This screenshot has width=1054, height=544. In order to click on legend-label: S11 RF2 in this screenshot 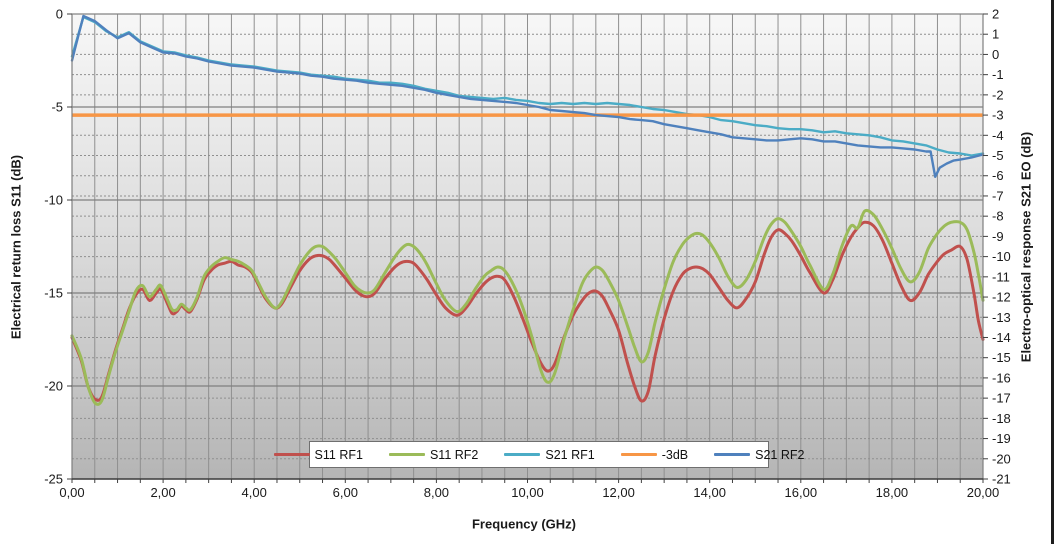, I will do `click(454, 454)`.